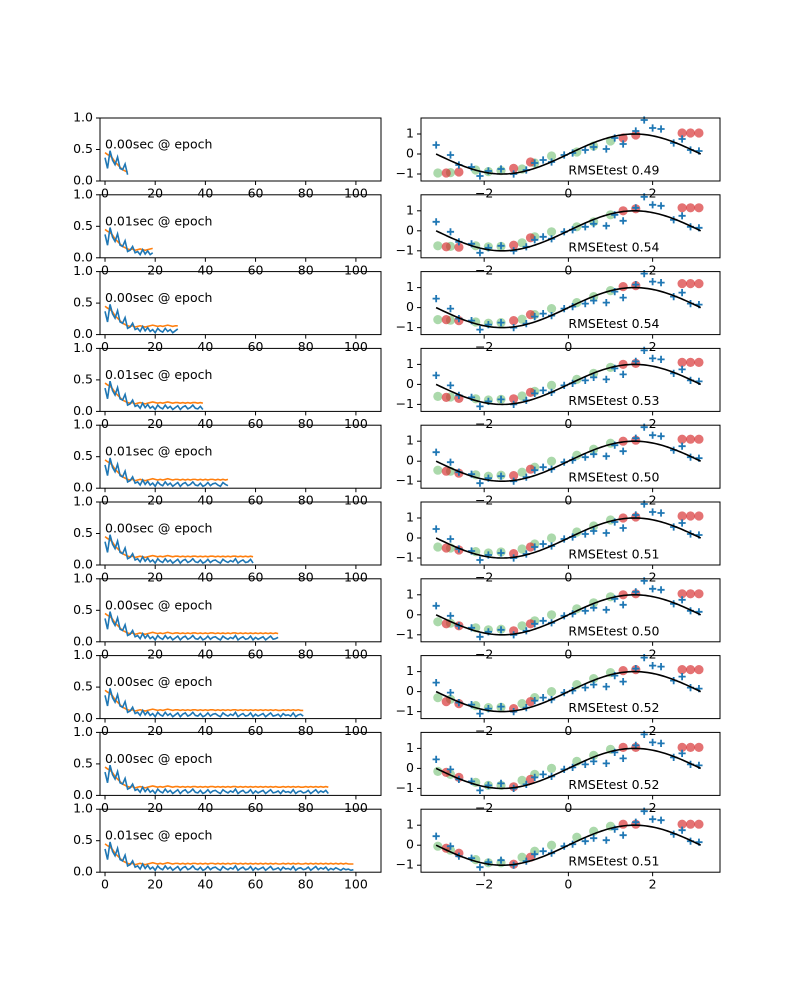 The width and height of the screenshot is (800, 981). Describe the element at coordinates (205, 653) in the screenshot. I see `x-tick-label: 40` at that location.